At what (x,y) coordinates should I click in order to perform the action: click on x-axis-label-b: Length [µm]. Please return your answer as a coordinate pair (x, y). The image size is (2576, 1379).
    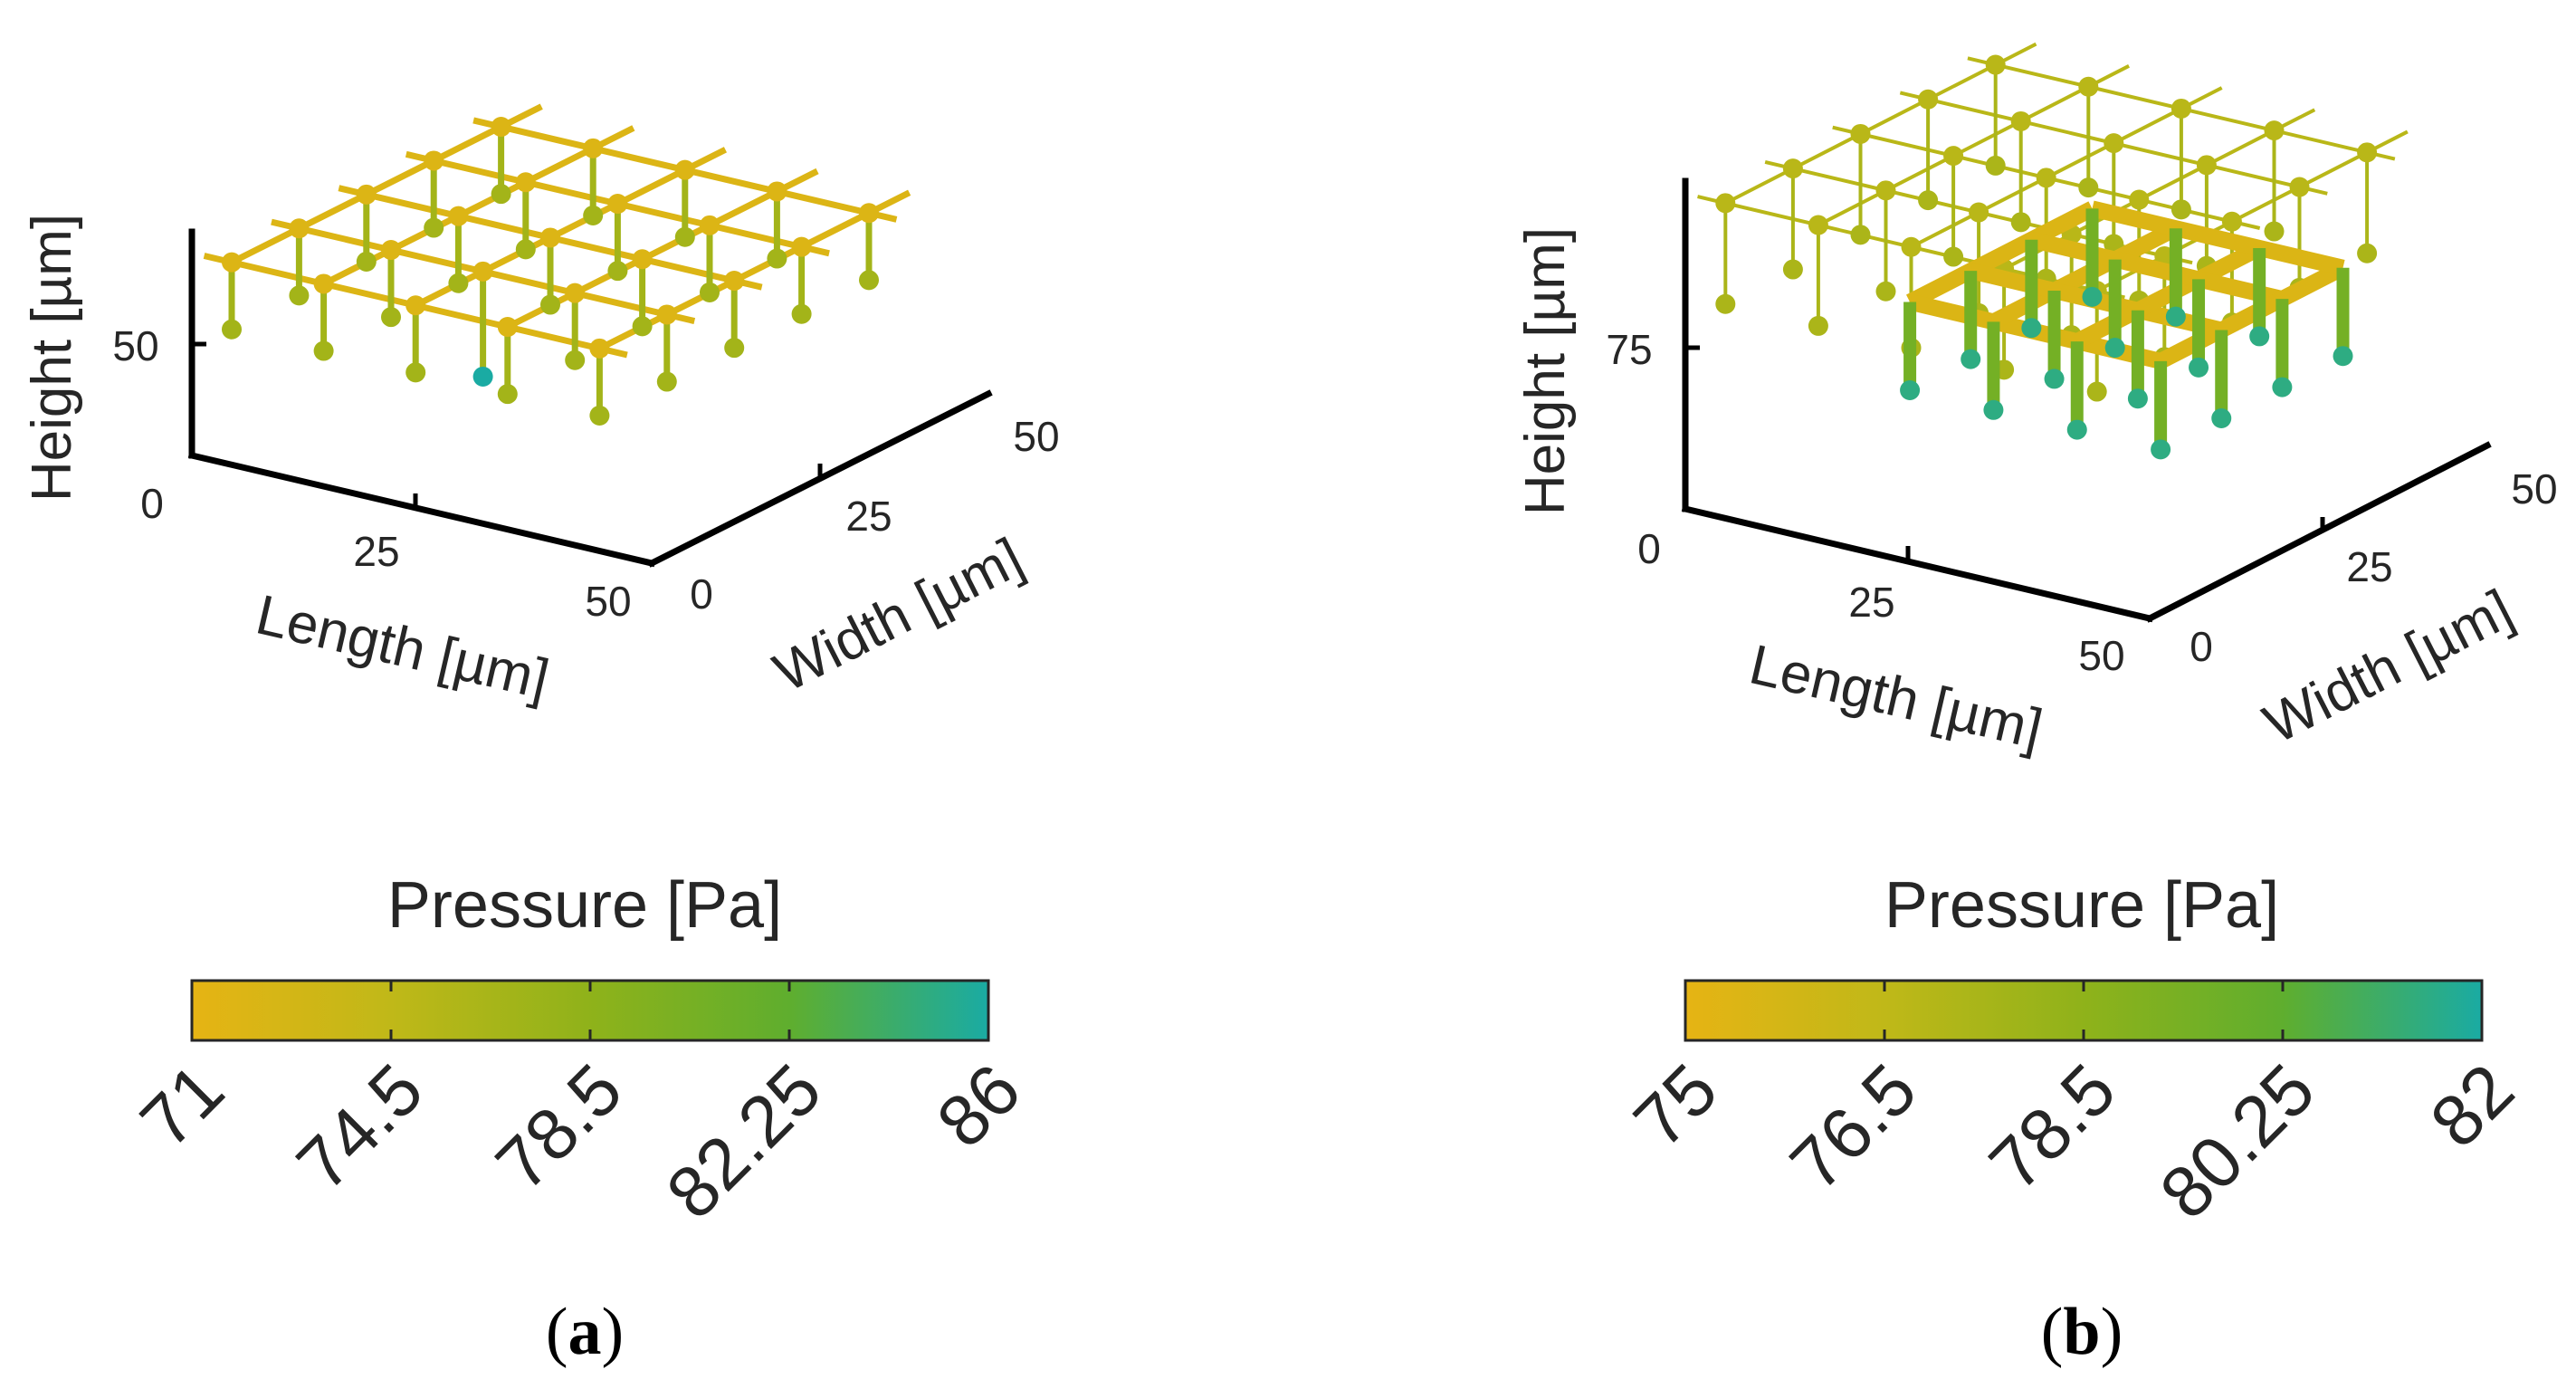
    Looking at the image, I should click on (1896, 697).